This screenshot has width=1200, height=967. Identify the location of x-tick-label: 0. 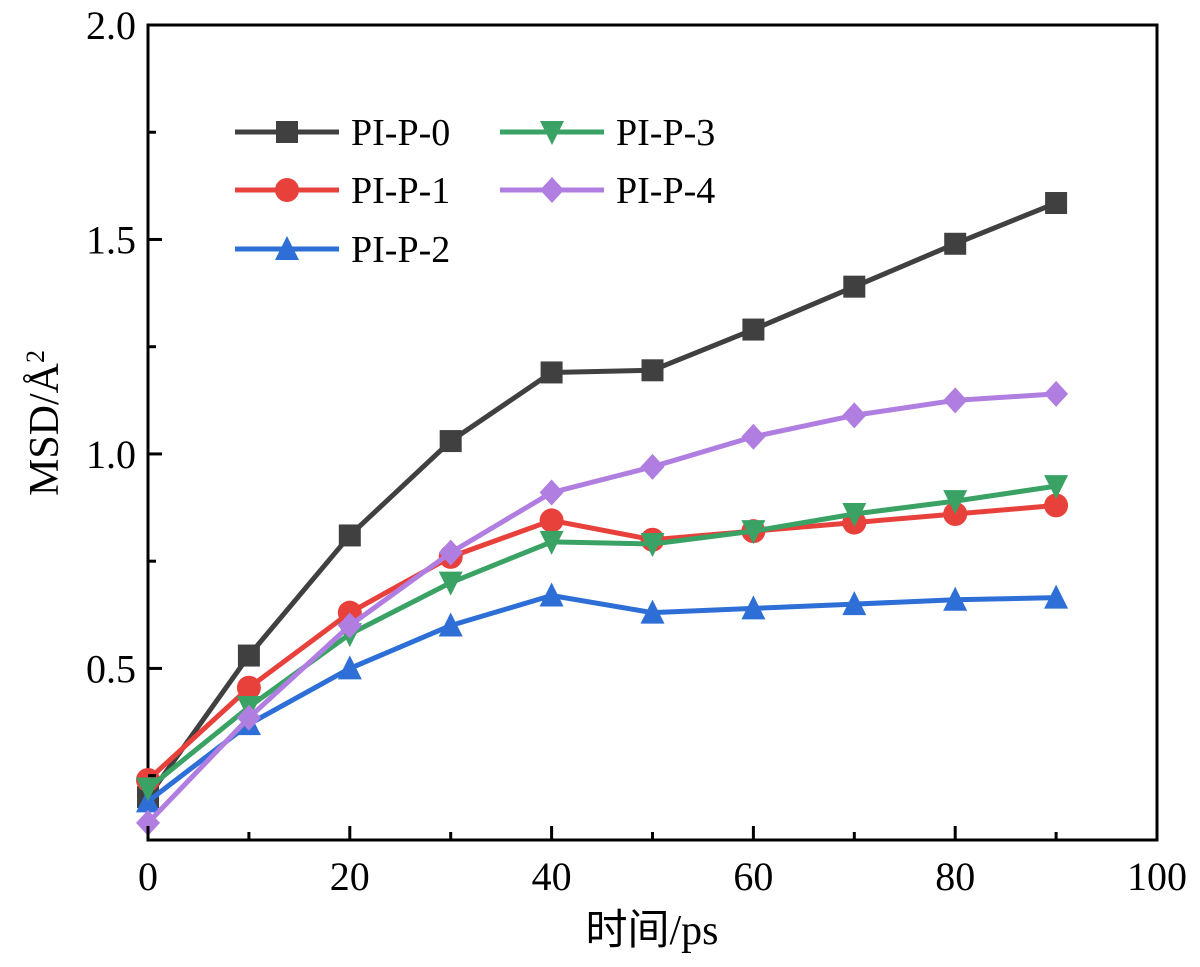
(148, 876).